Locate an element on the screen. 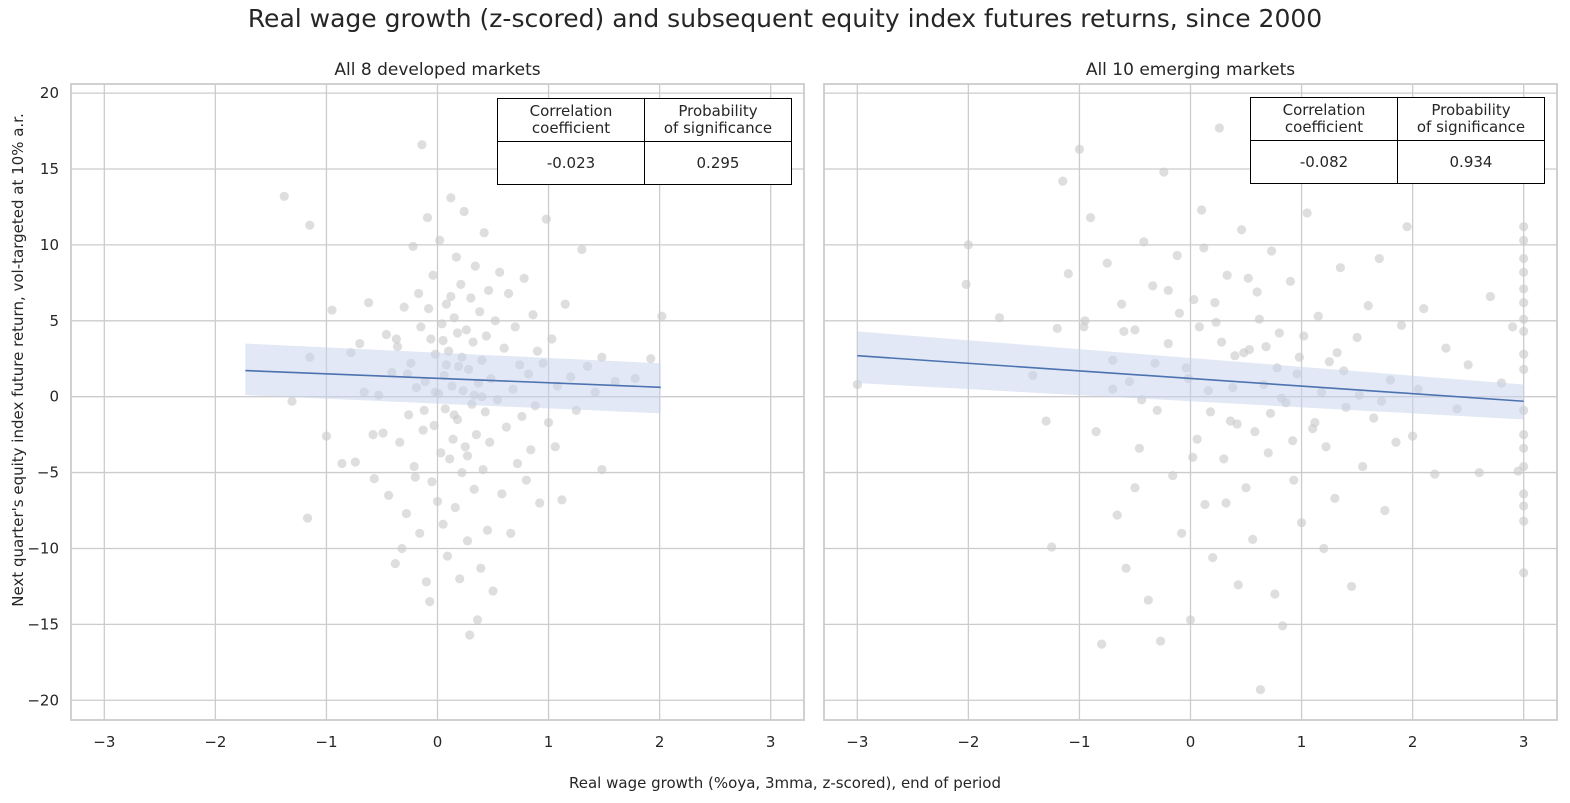 Image resolution: width=1570 pixels, height=803 pixels. x-tick-label: −1 is located at coordinates (326, 742).